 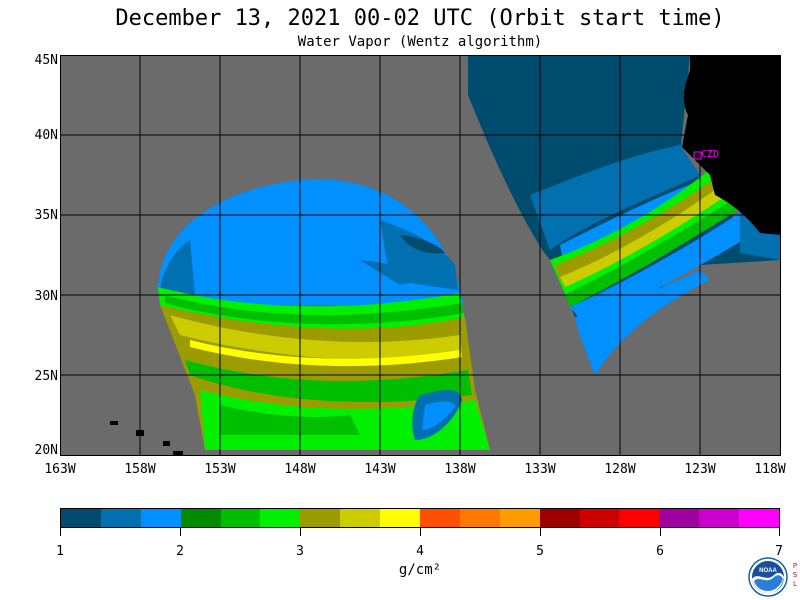 I want to click on lat-label: 20N, so click(x=46, y=450).